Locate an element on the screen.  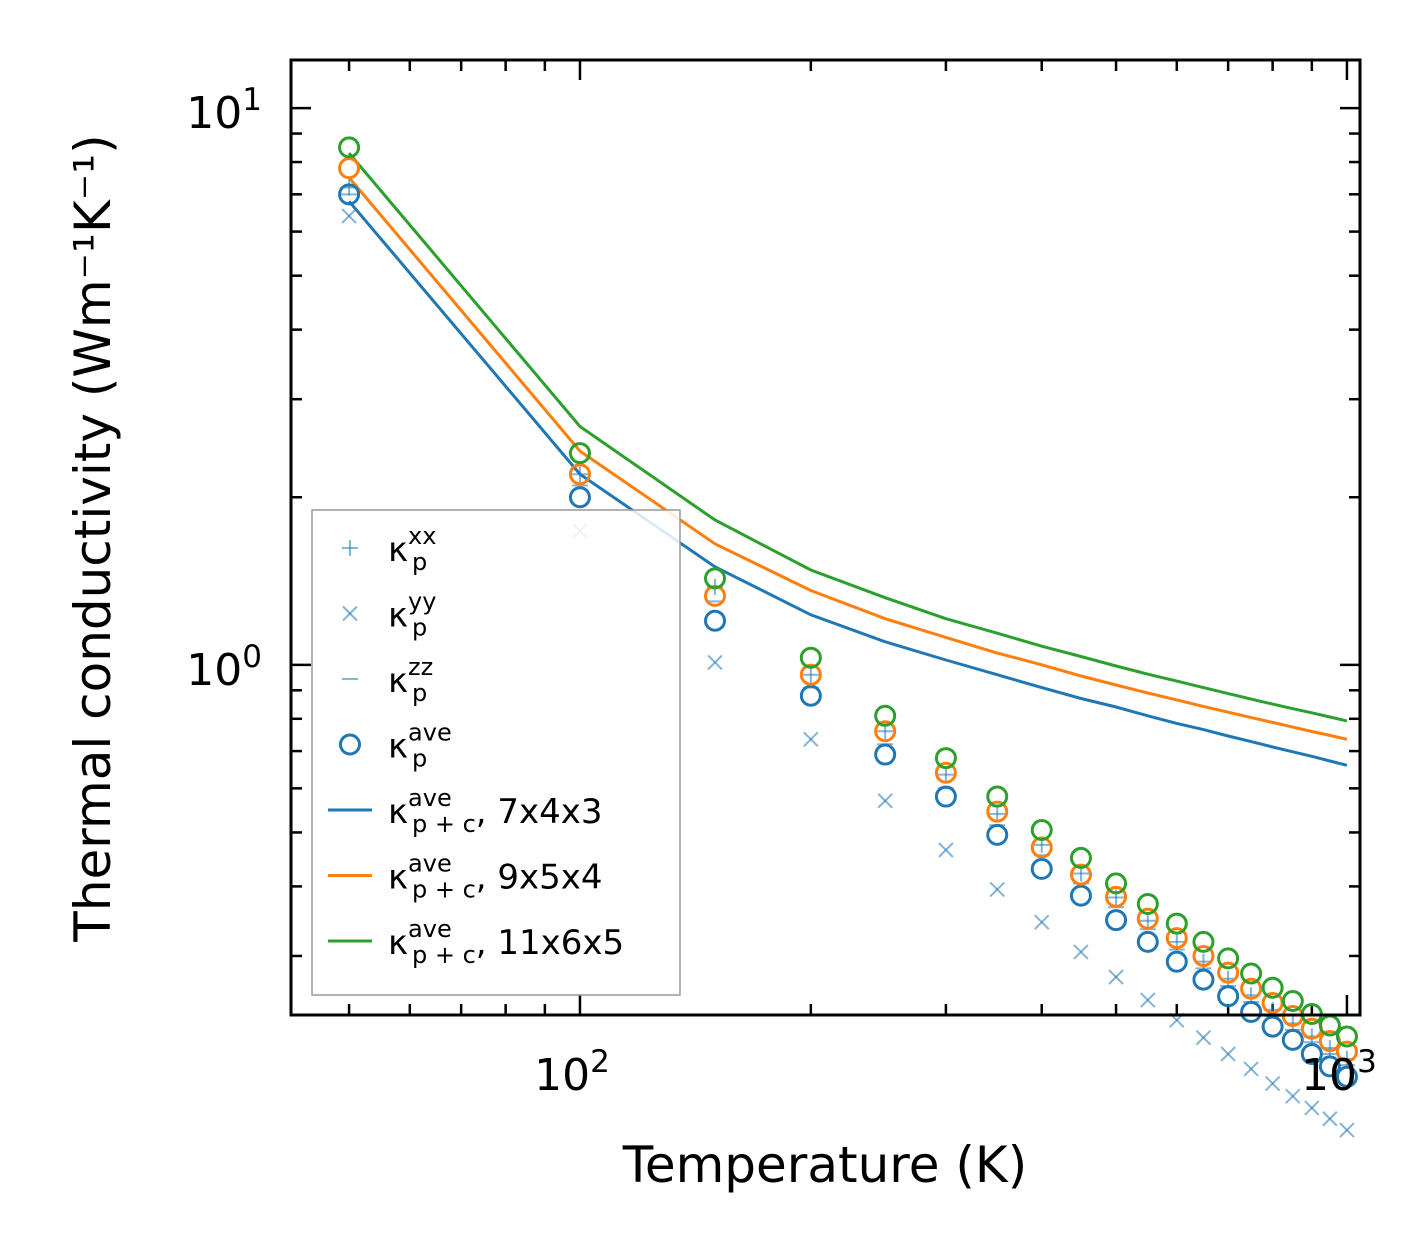
legend-entry: κyy p is located at coordinates (389, 615).